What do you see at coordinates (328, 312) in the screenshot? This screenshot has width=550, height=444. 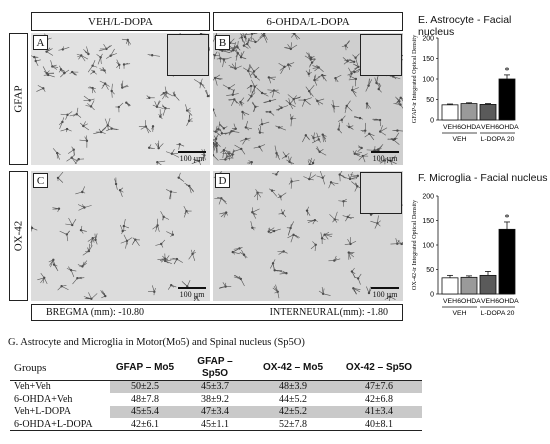 I see `interneural-label: INTERNEURAL(mm): -1.80` at bounding box center [328, 312].